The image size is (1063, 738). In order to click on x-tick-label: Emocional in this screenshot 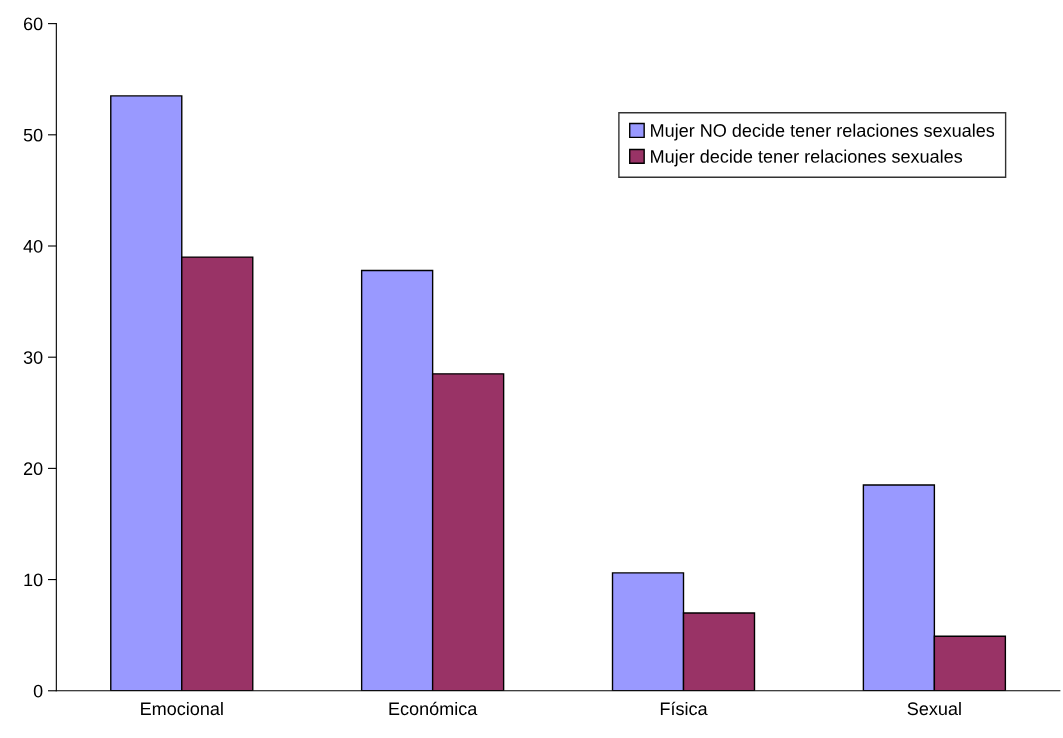, I will do `click(182, 708)`.